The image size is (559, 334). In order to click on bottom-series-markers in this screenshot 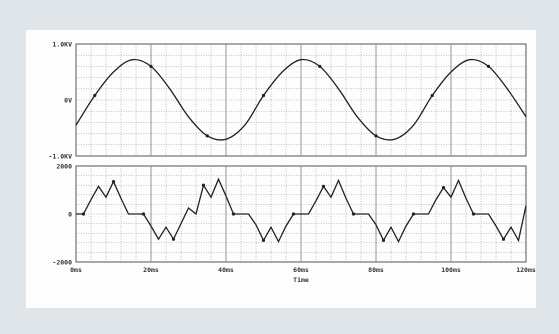, I will do `click(293, 211)`.